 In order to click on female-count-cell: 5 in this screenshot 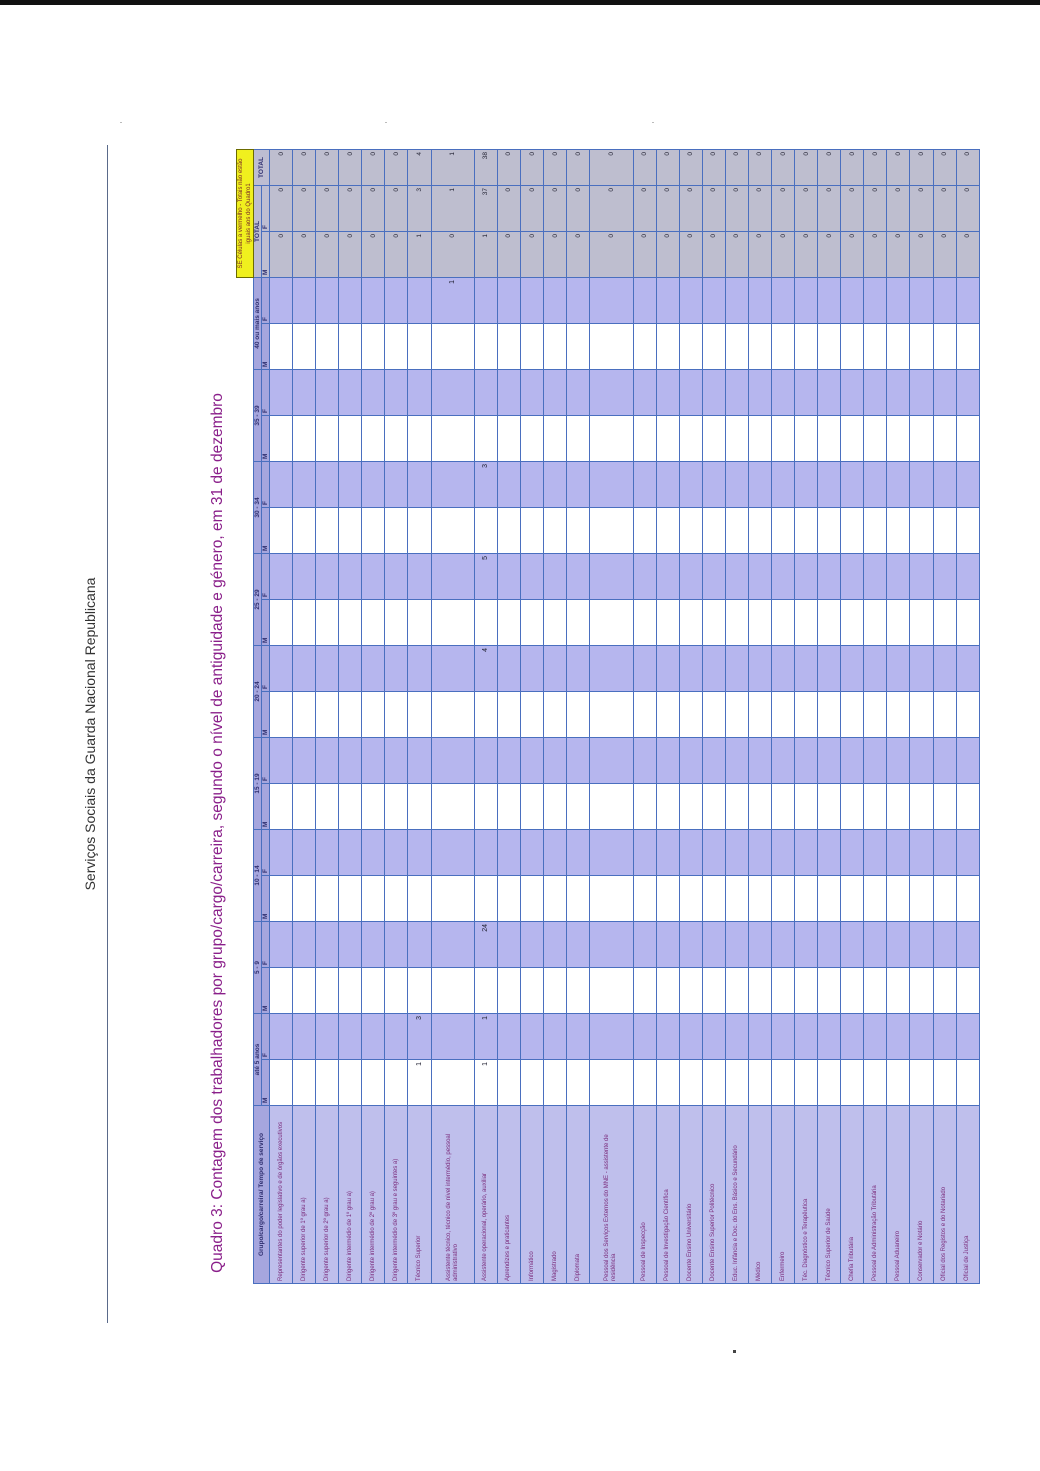, I will do `click(486, 576)`.